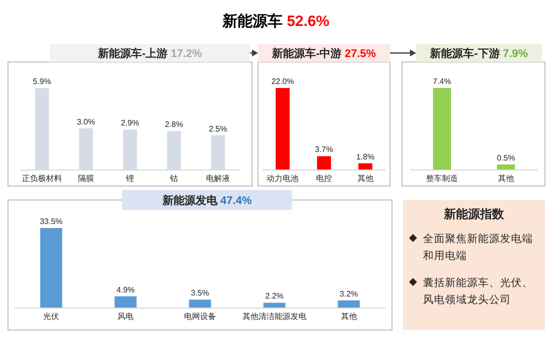  What do you see at coordinates (218, 129) in the screenshot?
I see `data-label: 2.5%` at bounding box center [218, 129].